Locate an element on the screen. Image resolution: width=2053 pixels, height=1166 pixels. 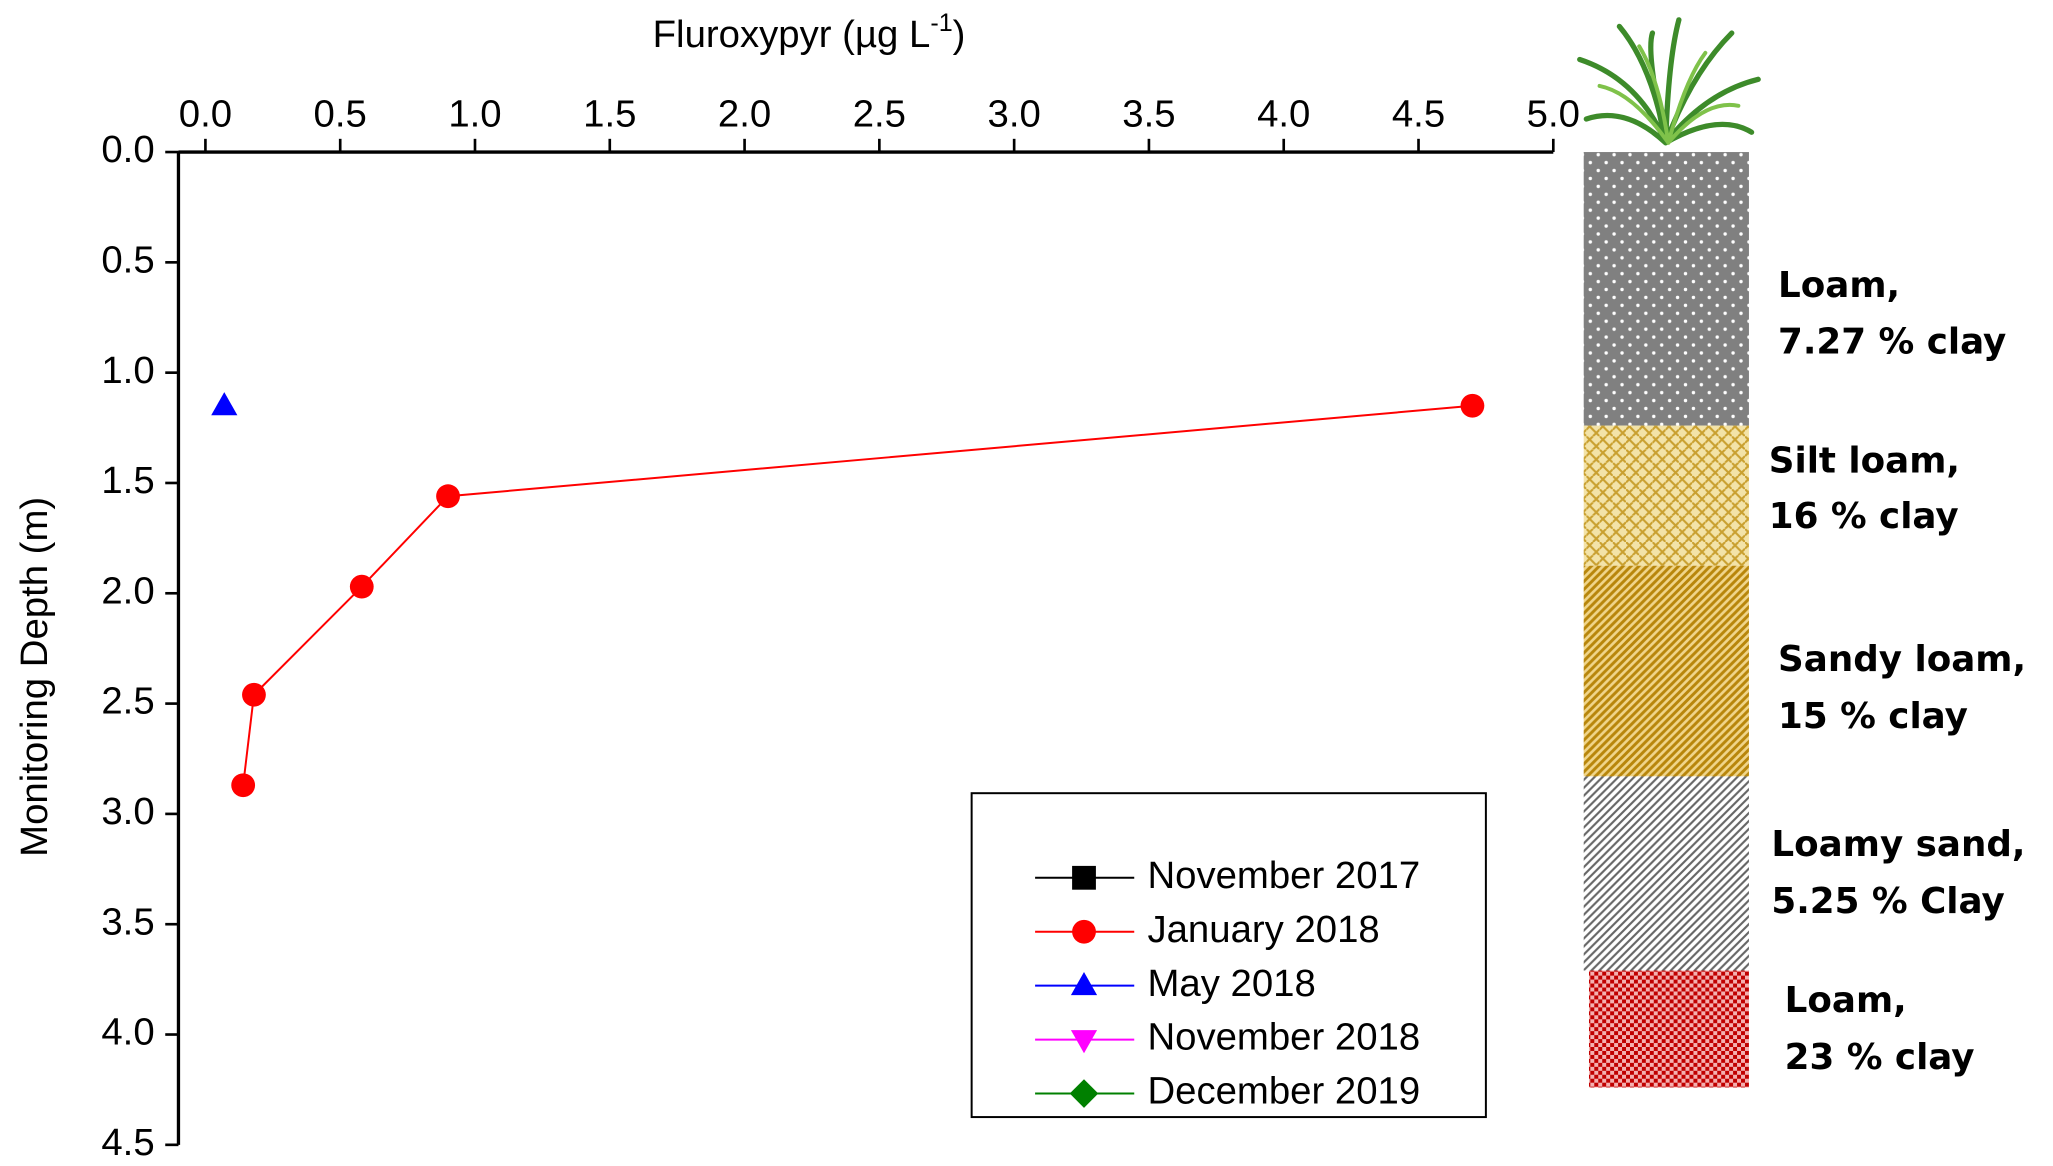
x-tick-label: 4.5 is located at coordinates (1418, 113).